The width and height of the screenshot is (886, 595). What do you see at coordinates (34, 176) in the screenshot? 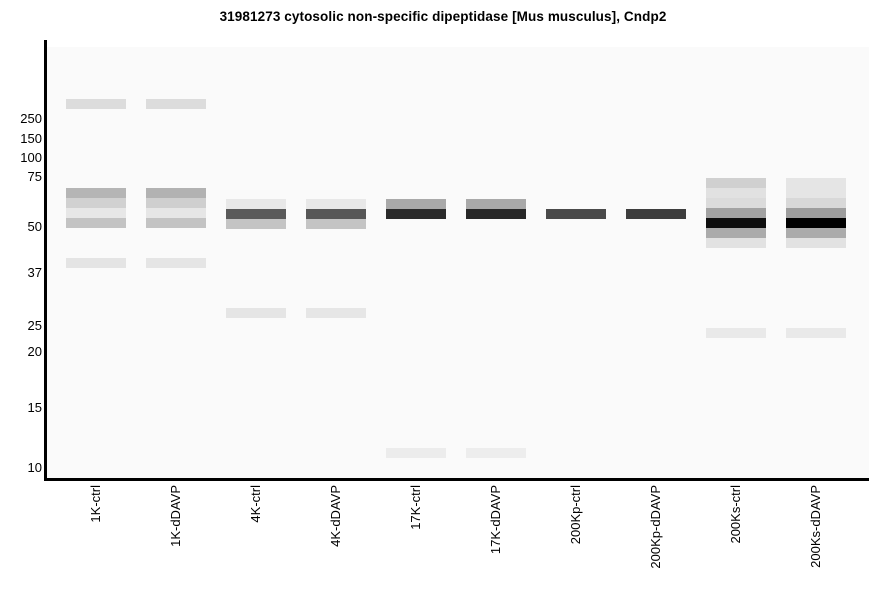
I see `y-tick-label: 75` at bounding box center [34, 176].